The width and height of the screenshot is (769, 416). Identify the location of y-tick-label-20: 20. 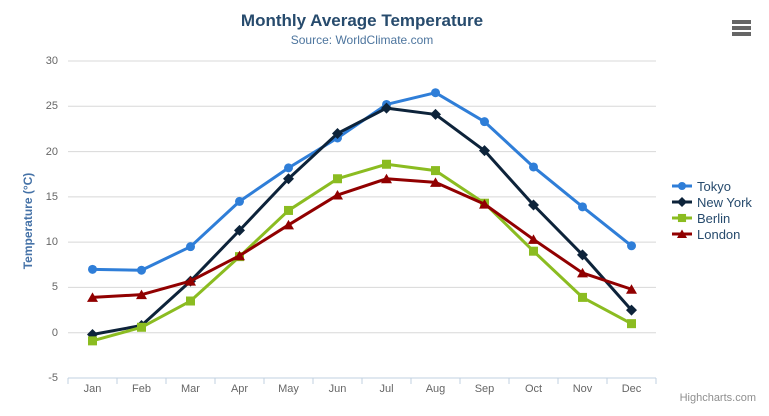
(51, 151).